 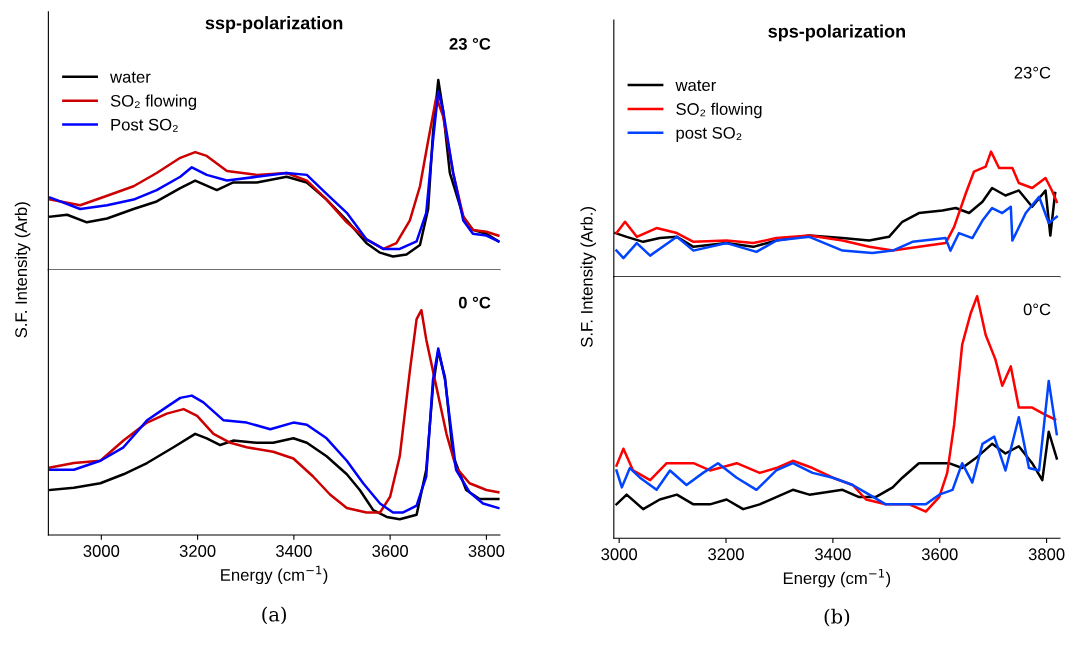 What do you see at coordinates (836, 33) in the screenshot?
I see `chart-title: sps-polarization` at bounding box center [836, 33].